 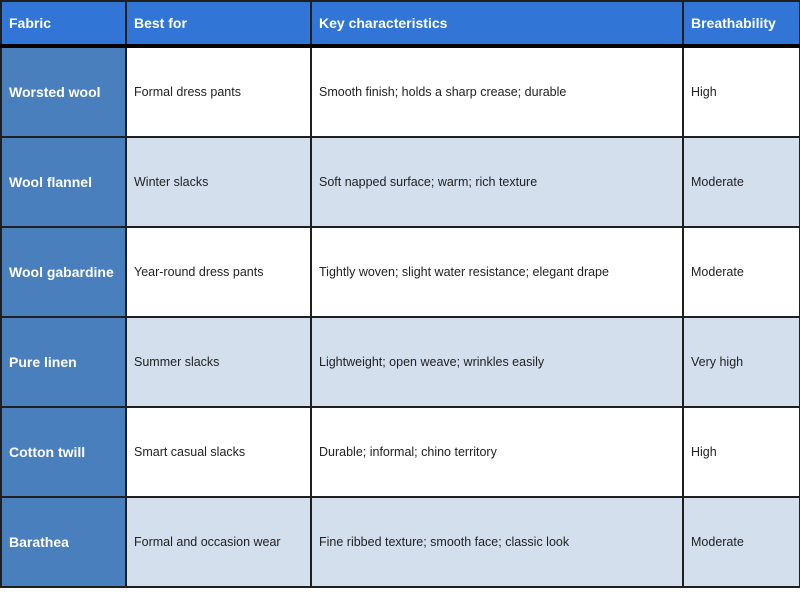 What do you see at coordinates (218, 91) in the screenshot?
I see `best-for-cell: Formal dress pants` at bounding box center [218, 91].